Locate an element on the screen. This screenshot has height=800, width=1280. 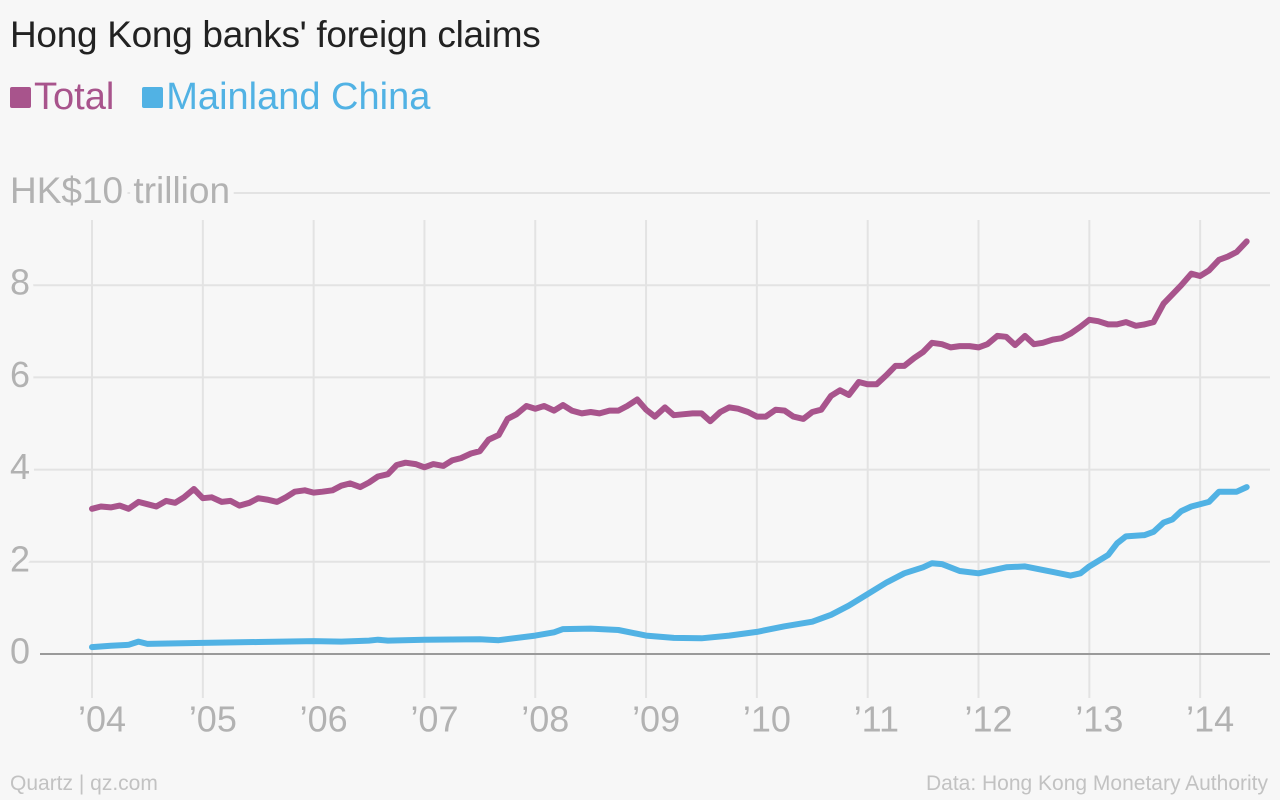
footer-credit: Quartz | qz.com is located at coordinates (84, 783).